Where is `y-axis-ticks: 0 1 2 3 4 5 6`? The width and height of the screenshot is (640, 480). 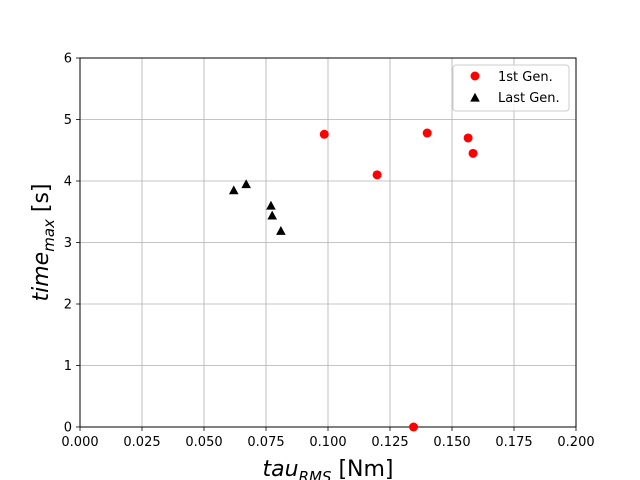
y-axis-ticks: 0 1 2 3 4 5 6 is located at coordinates (72, 244).